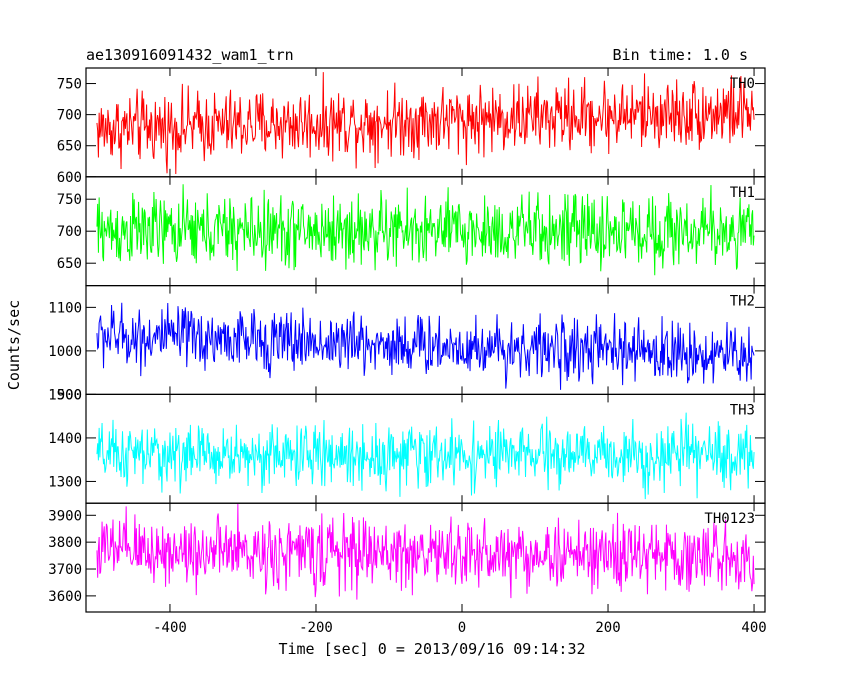 The height and width of the screenshot is (680, 850). What do you see at coordinates (69, 178) in the screenshot?
I see `y-tick-label: 600` at bounding box center [69, 178].